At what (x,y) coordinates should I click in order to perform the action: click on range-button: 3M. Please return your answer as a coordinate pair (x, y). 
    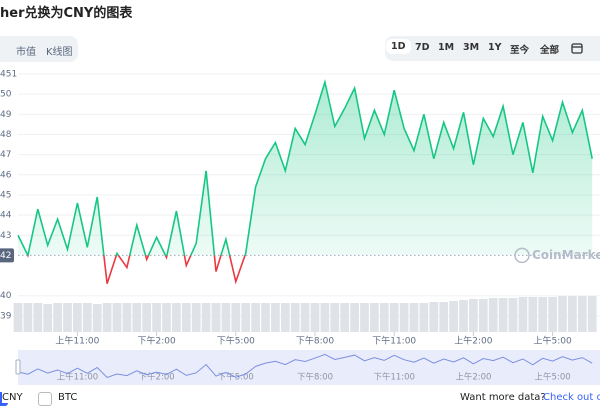
    Looking at the image, I should click on (471, 47).